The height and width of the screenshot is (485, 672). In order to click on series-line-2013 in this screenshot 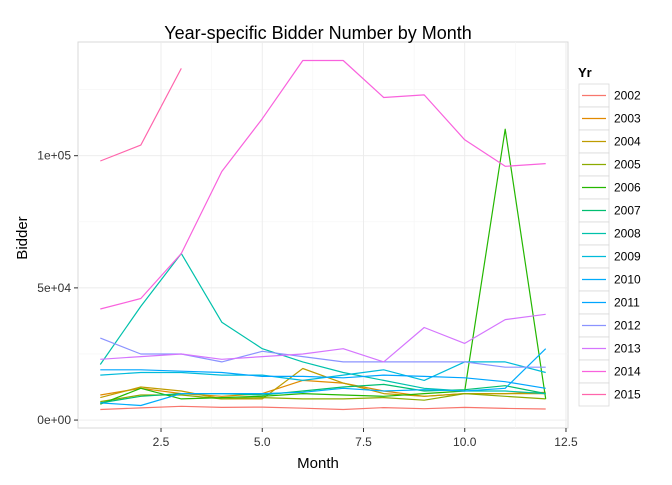, I will do `click(323, 338)`.